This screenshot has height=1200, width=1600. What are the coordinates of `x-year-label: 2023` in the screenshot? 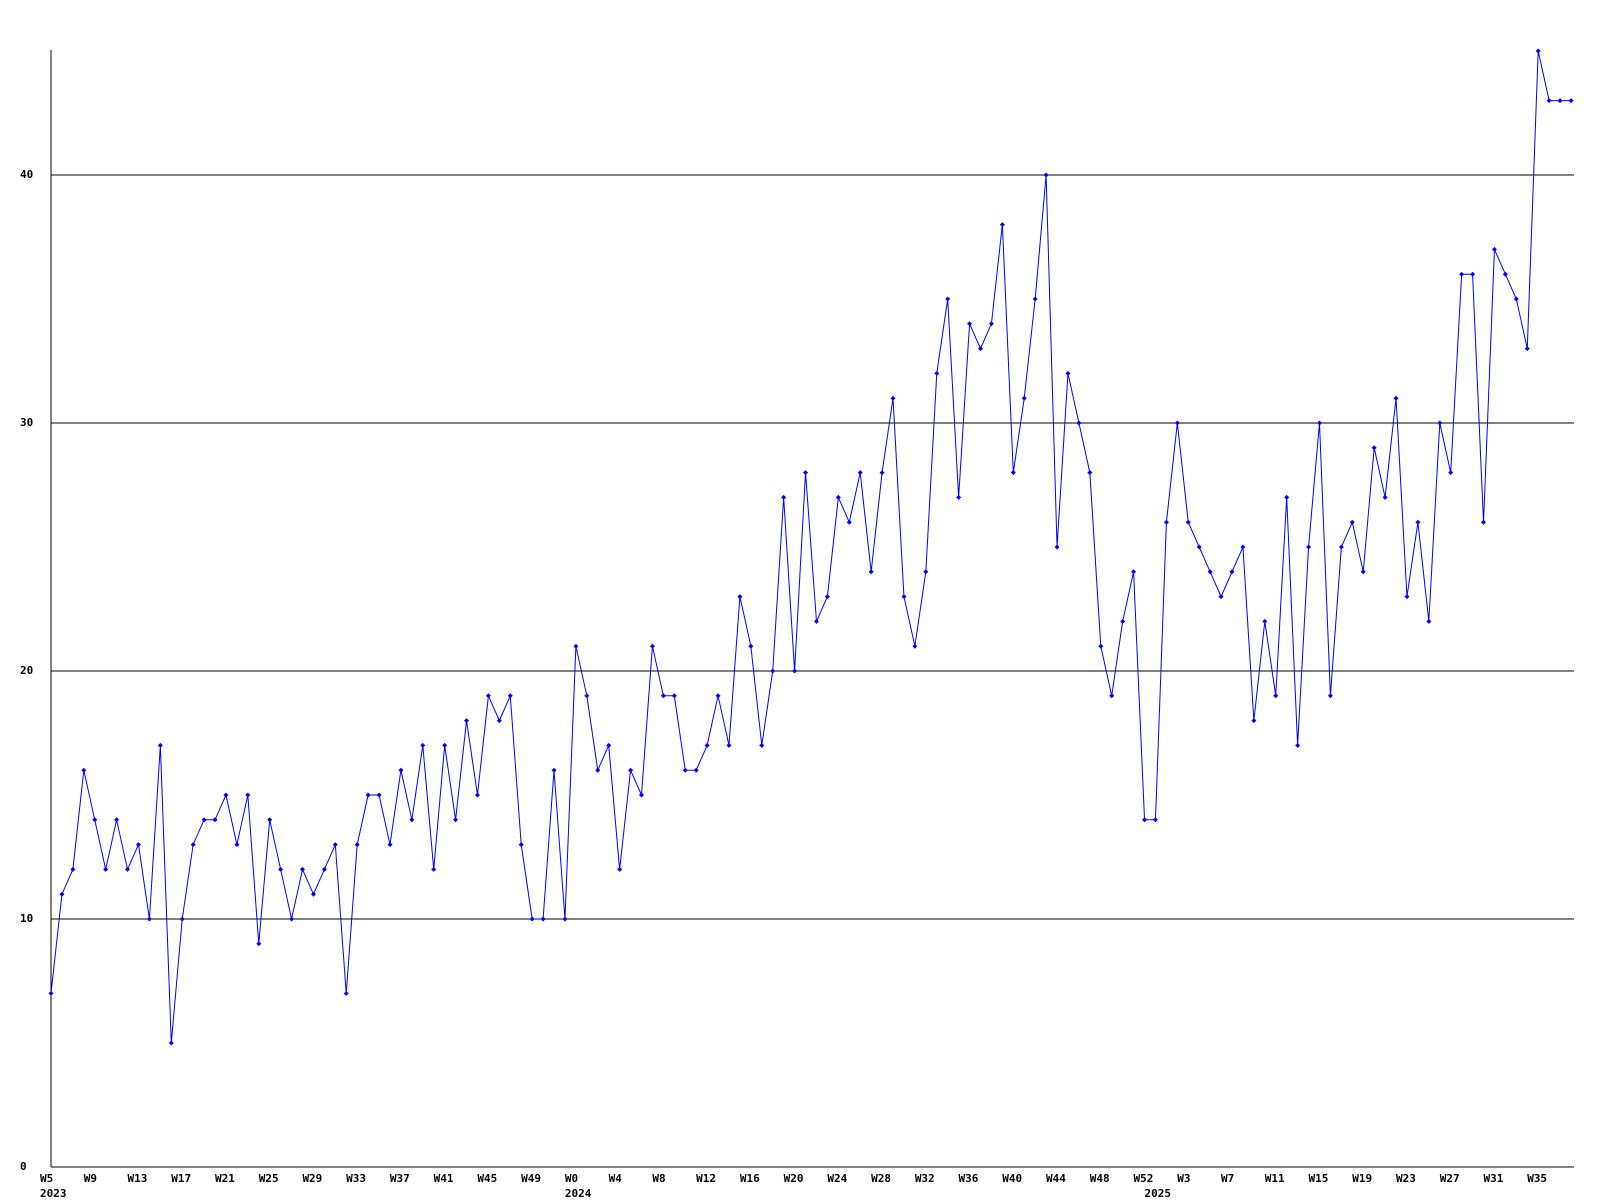 It's located at (53, 1193).